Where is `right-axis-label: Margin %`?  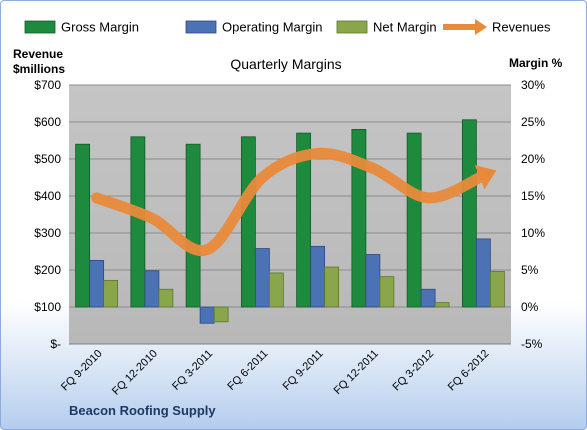
right-axis-label: Margin % is located at coordinates (536, 63).